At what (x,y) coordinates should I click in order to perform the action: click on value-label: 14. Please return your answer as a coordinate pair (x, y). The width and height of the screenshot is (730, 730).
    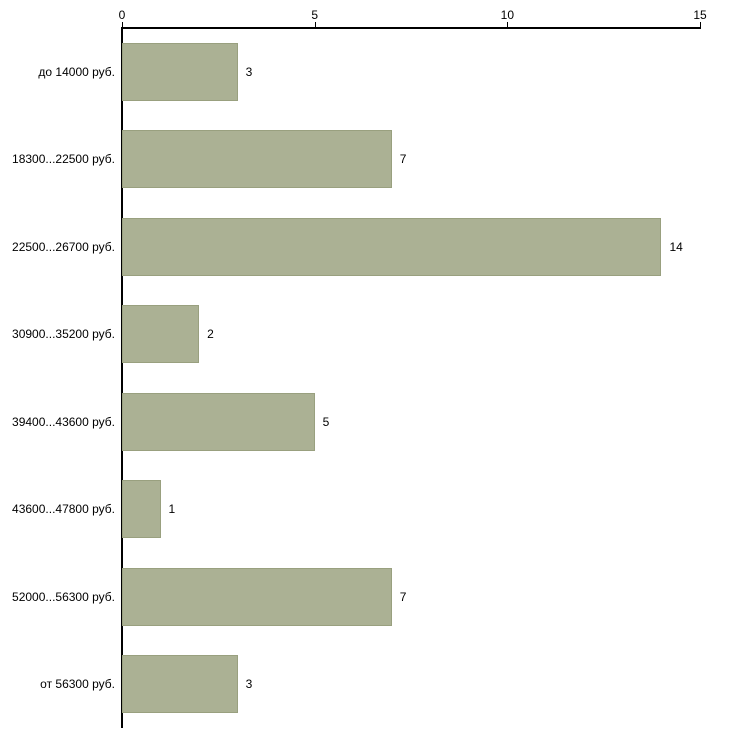
    Looking at the image, I should click on (676, 246).